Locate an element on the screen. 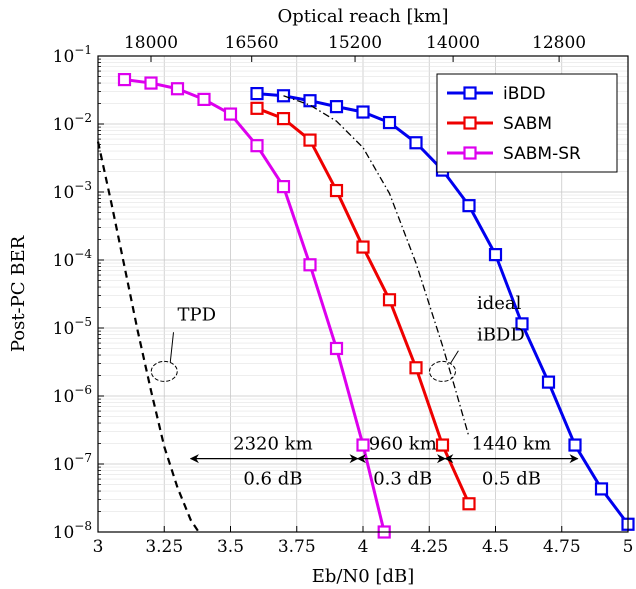 Image resolution: width=636 pixels, height=589 pixels. y-tick-label: 10⁻² is located at coordinates (72, 123).